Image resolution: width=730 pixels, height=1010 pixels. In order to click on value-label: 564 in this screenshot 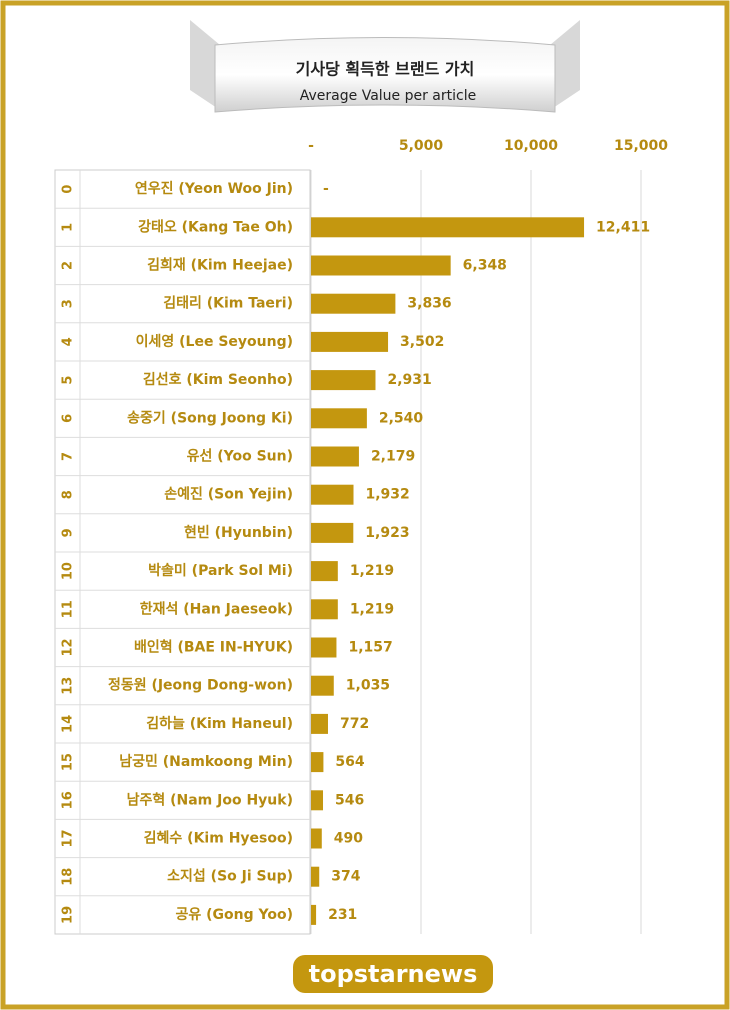, I will do `click(349, 762)`.